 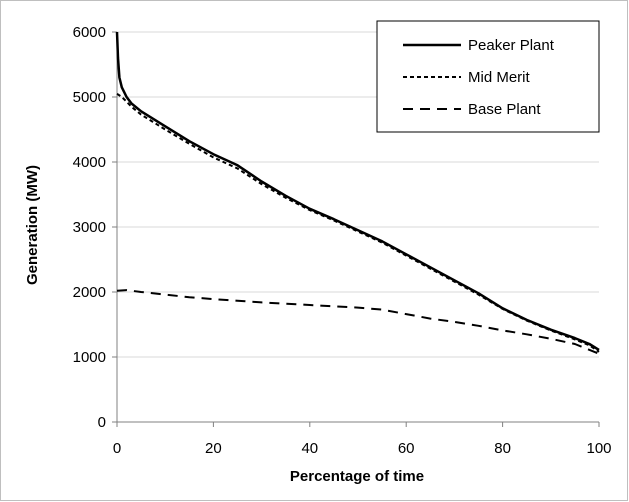 What do you see at coordinates (89, 357) in the screenshot?
I see `y-tick-label-1000: 1000` at bounding box center [89, 357].